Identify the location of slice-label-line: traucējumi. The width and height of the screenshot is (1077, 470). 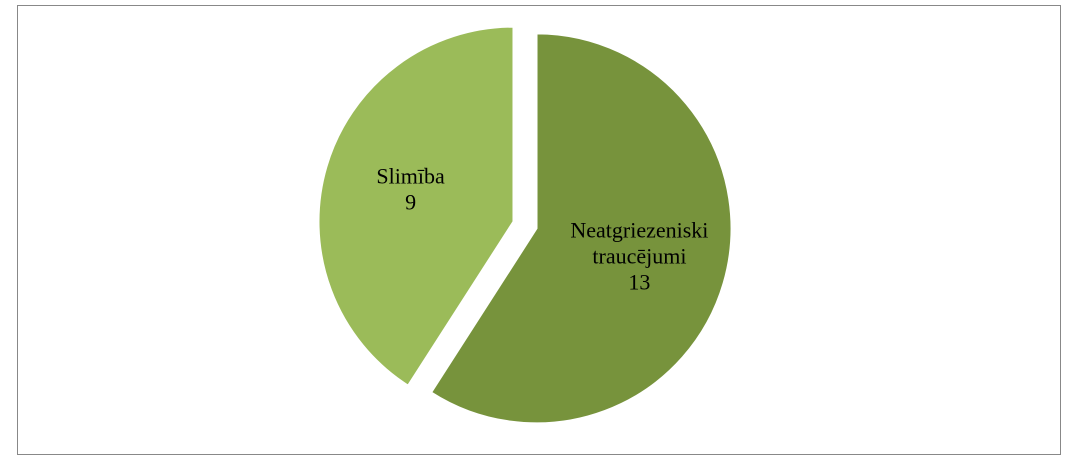
(639, 256).